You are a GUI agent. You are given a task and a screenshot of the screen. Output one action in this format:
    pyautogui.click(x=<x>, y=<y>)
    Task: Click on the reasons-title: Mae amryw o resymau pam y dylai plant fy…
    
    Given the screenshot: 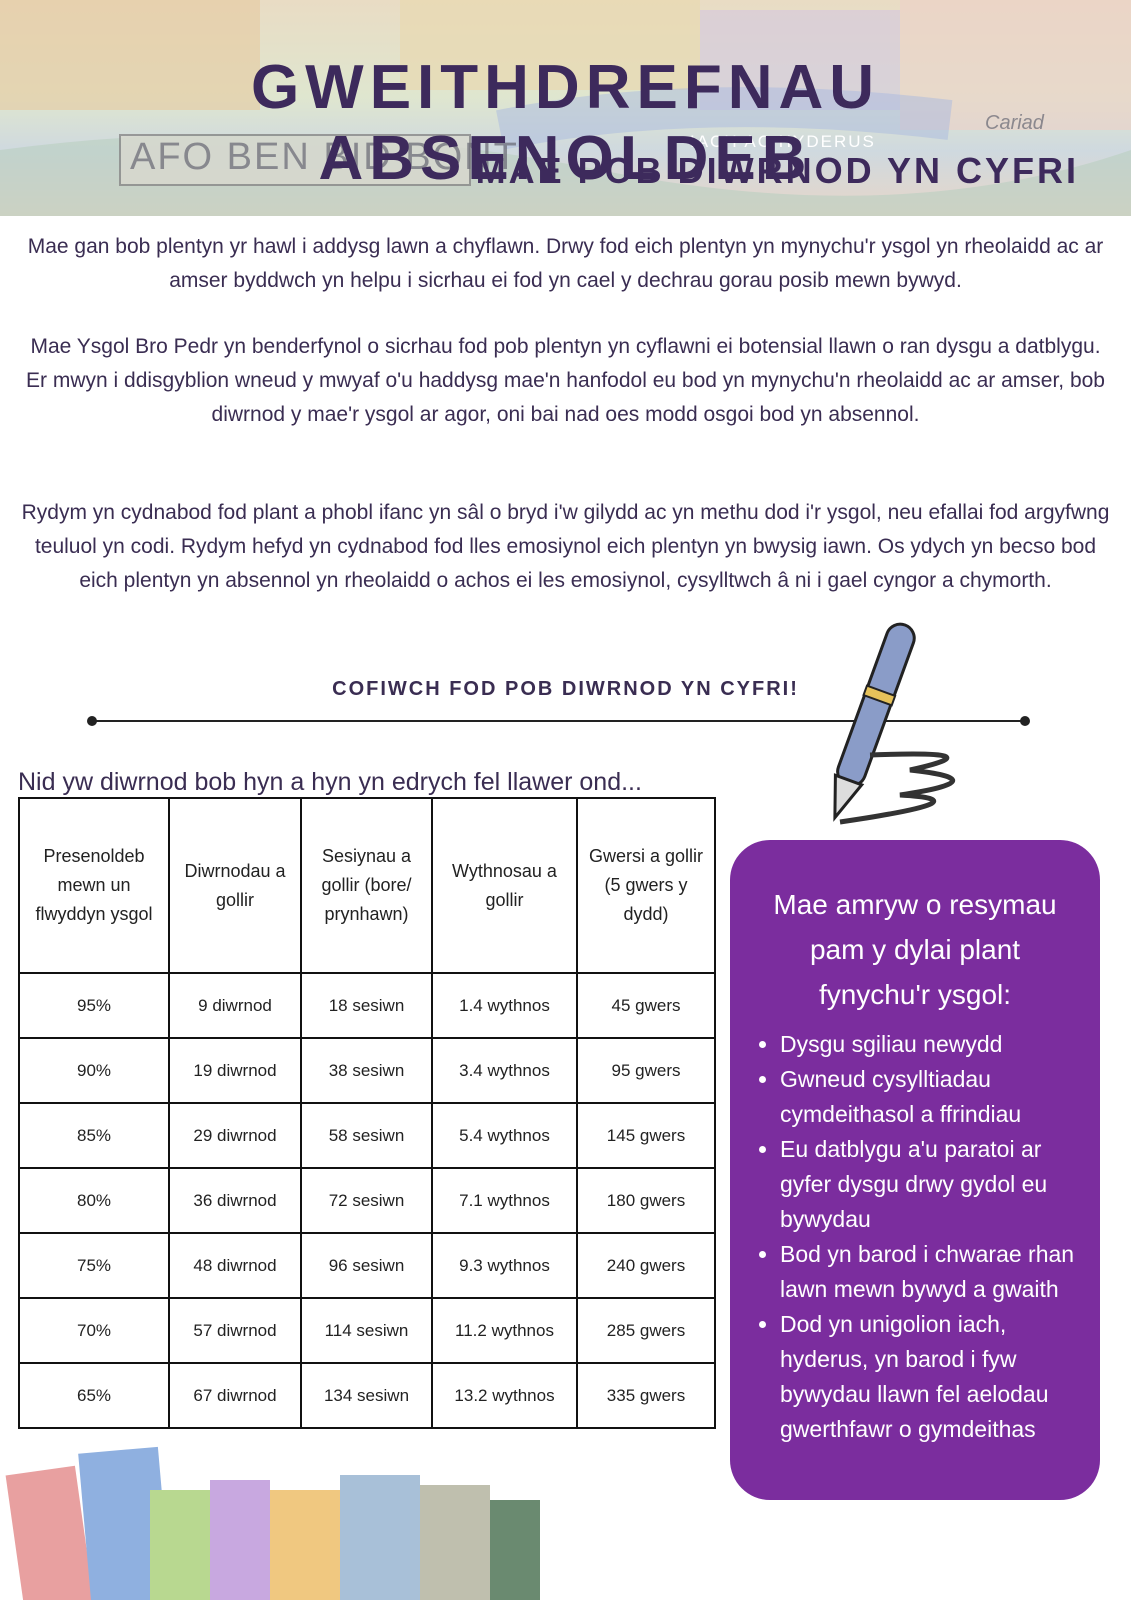 What is the action you would take?
    pyautogui.click(x=915, y=949)
    